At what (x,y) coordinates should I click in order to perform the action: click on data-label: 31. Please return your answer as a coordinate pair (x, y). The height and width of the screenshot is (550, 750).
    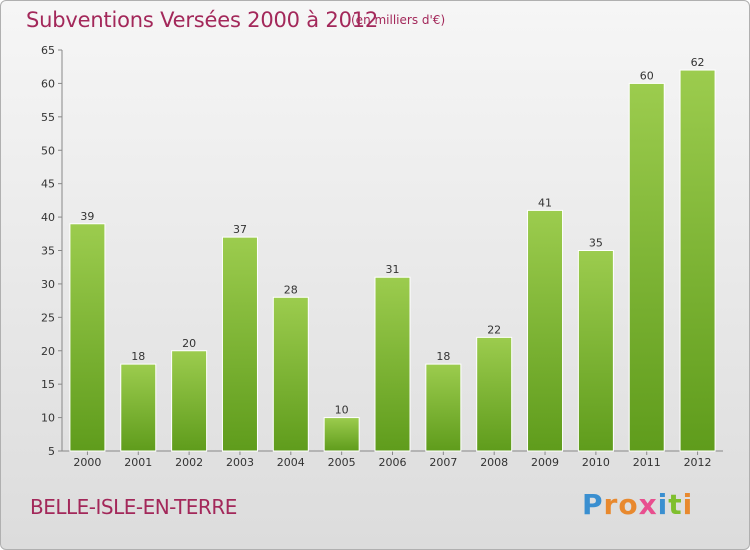
    Looking at the image, I should click on (393, 269).